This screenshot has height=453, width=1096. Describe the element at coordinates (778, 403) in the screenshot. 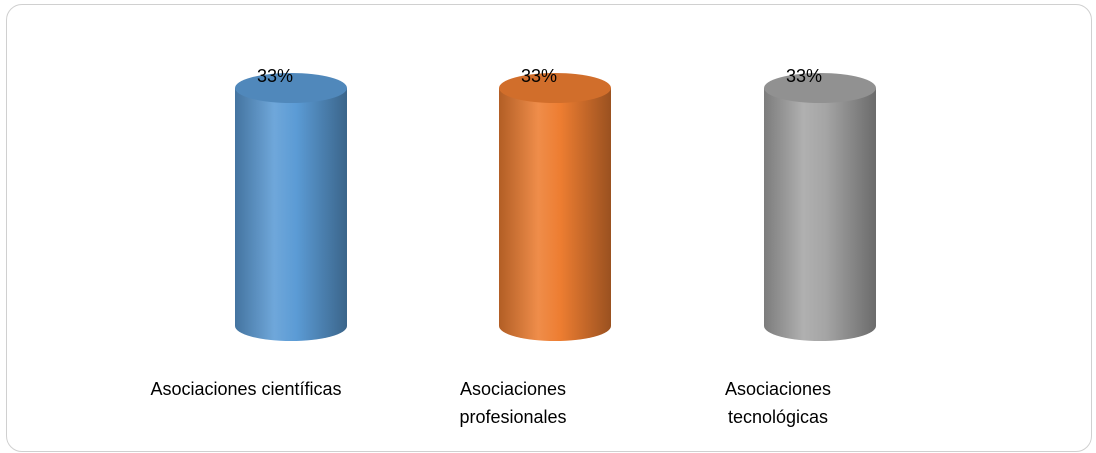

I see `category-label-3: Asociaciones tecnológicas` at that location.